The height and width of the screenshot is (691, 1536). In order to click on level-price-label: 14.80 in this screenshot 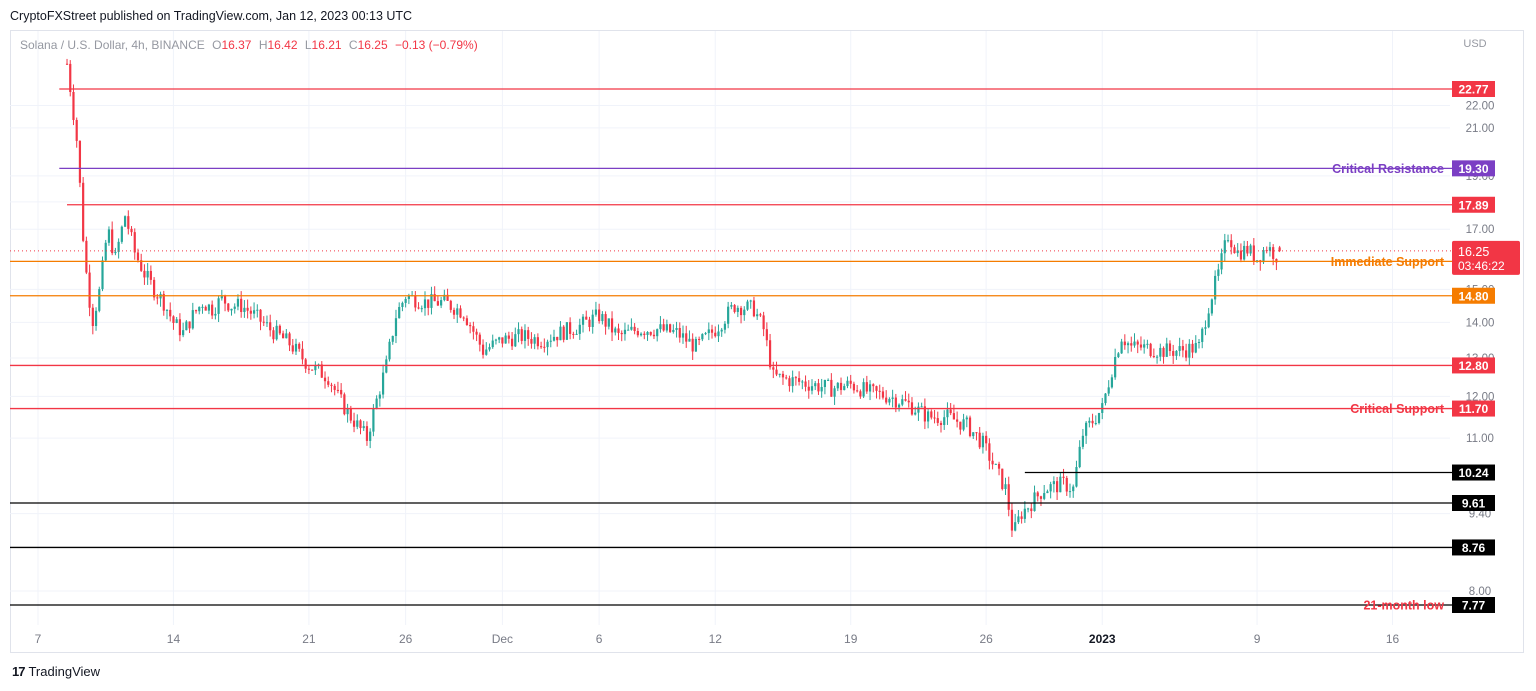, I will do `click(1473, 296)`.